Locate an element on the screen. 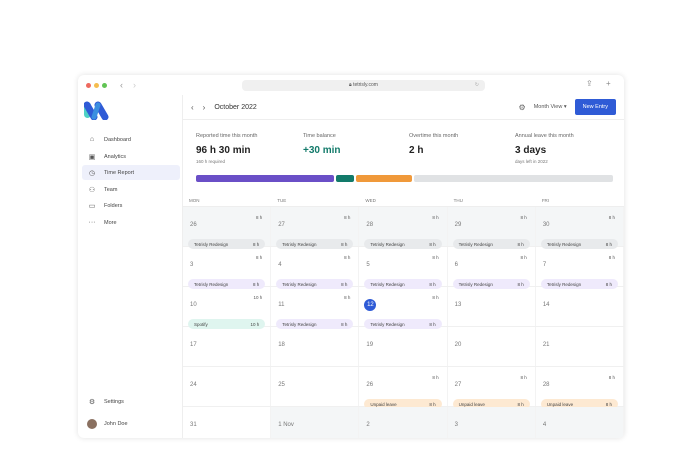 The width and height of the screenshot is (700, 459). new-tab-icon: + is located at coordinates (608, 83).